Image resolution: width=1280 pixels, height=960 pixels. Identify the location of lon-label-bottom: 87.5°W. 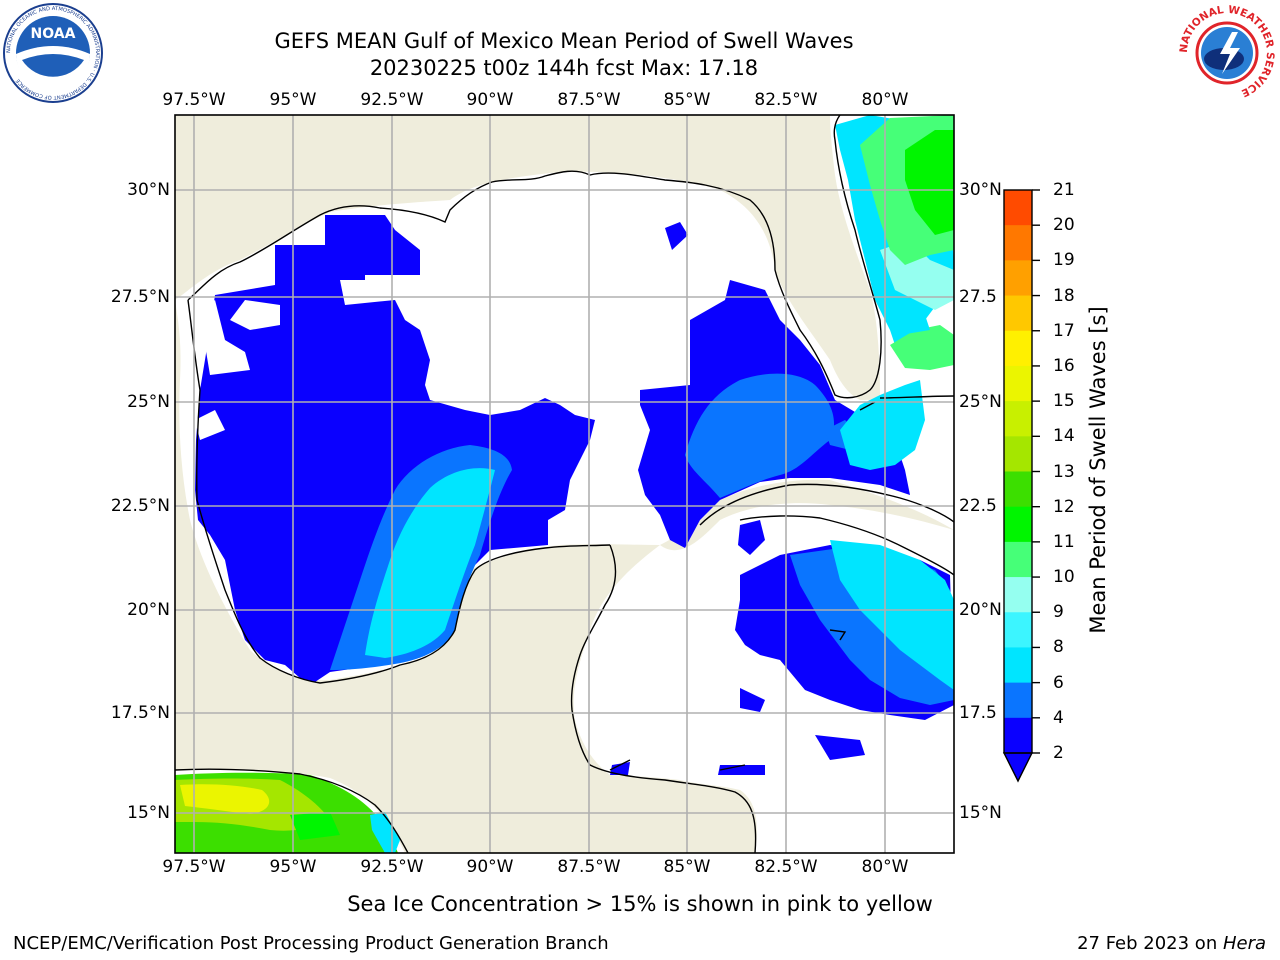
(589, 867).